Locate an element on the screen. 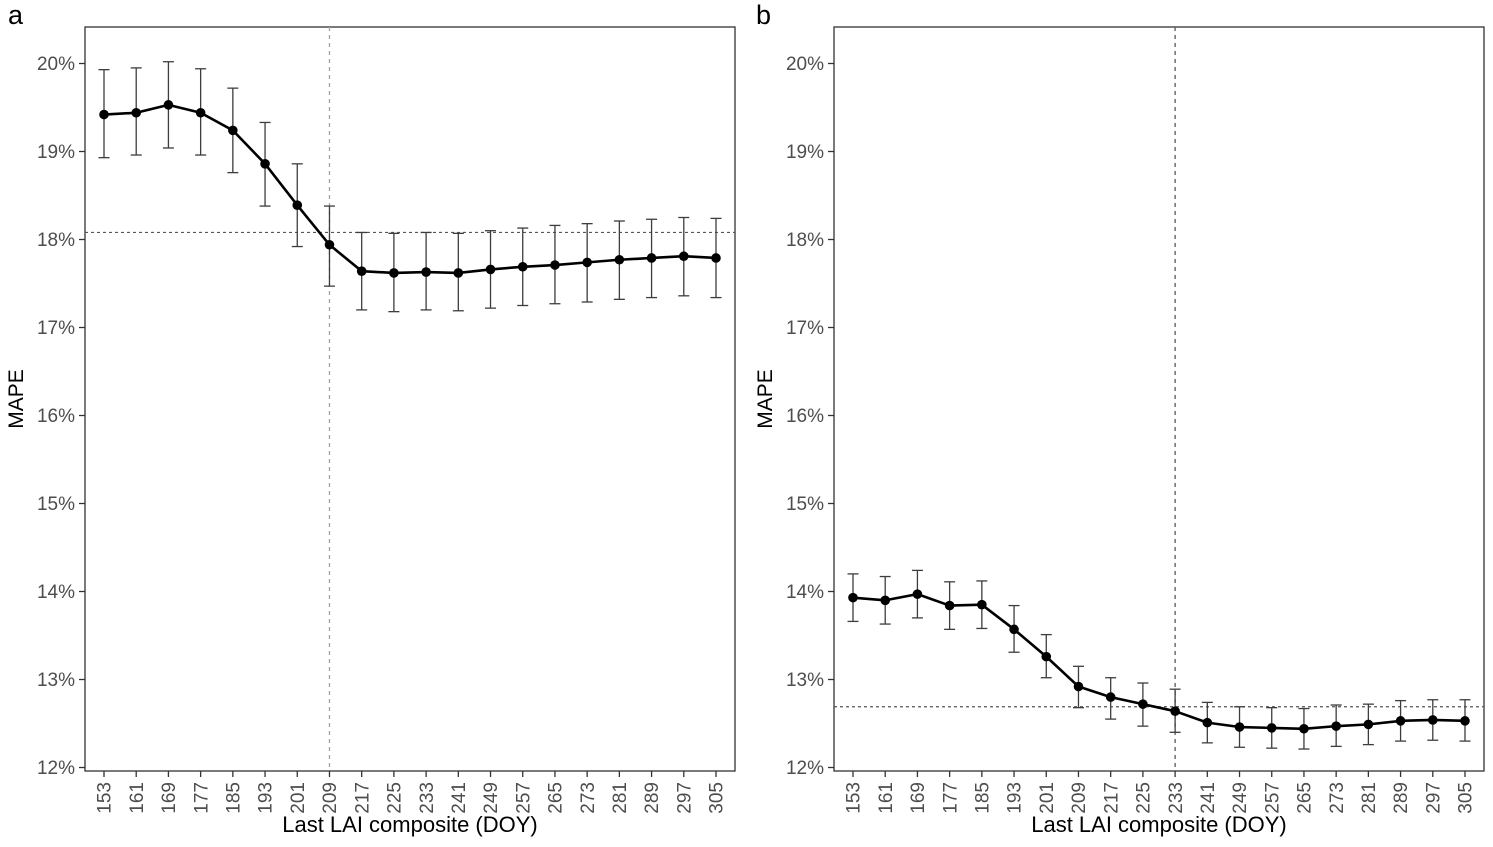 The width and height of the screenshot is (1493, 847). panel-a-x-axis-title: Last LAI composite (DOY) is located at coordinates (410, 824).